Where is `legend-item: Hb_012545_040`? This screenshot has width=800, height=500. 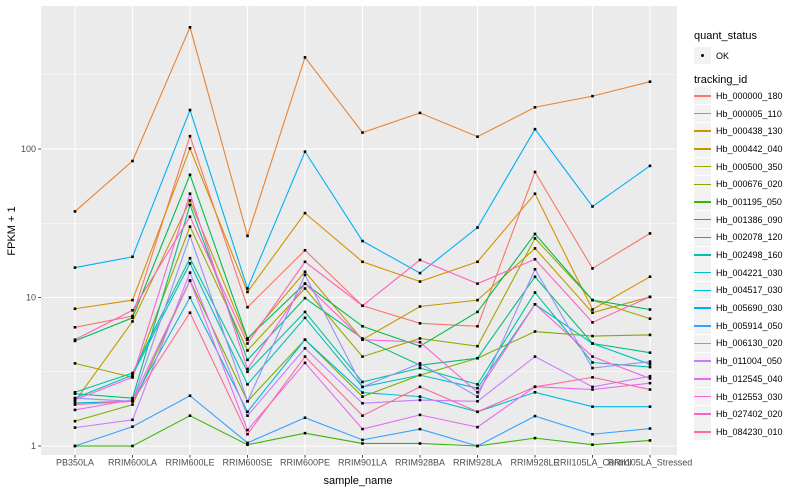
legend-item: Hb_012545_040 is located at coordinates (747, 379).